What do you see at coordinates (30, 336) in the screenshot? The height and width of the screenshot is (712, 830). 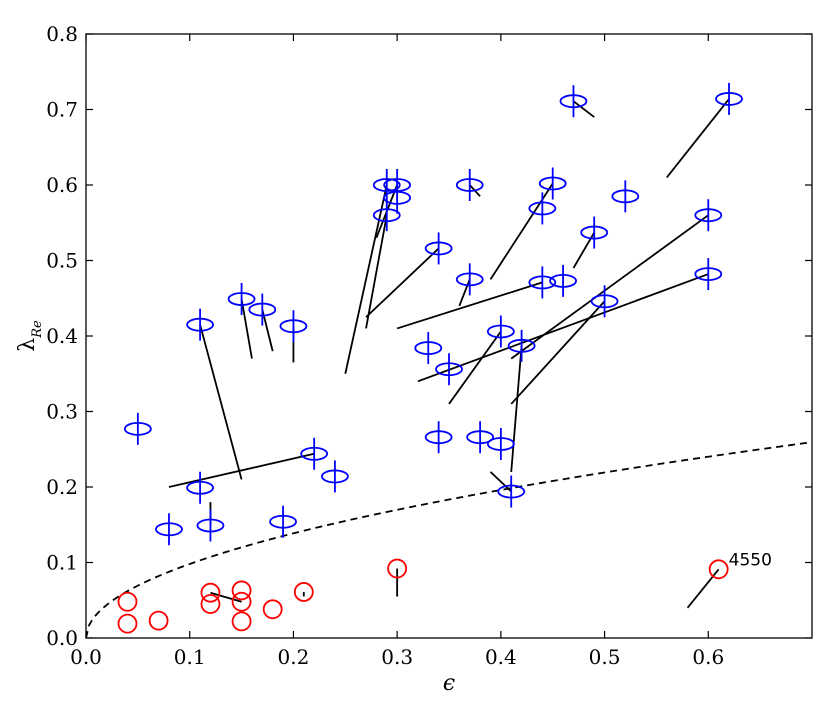 I see `y-axis-label: λRe` at bounding box center [30, 336].